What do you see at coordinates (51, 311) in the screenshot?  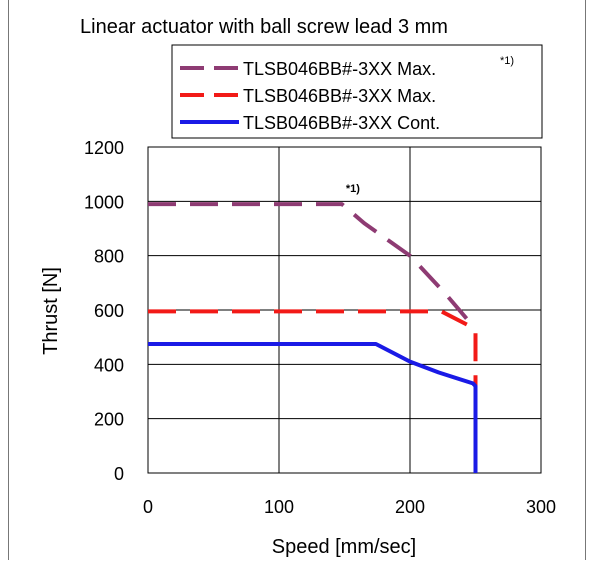 I see `y-axis-label: Thrust [N]` at bounding box center [51, 311].